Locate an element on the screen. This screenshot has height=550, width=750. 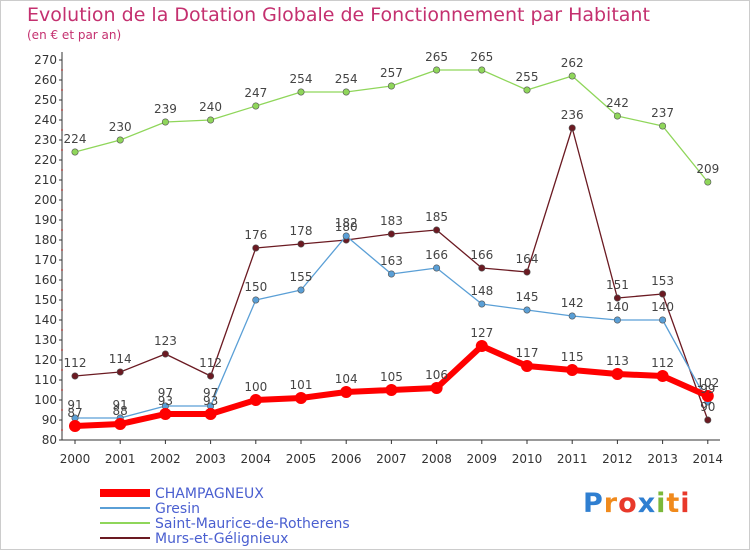
data-label: 182 is located at coordinates (346, 223).